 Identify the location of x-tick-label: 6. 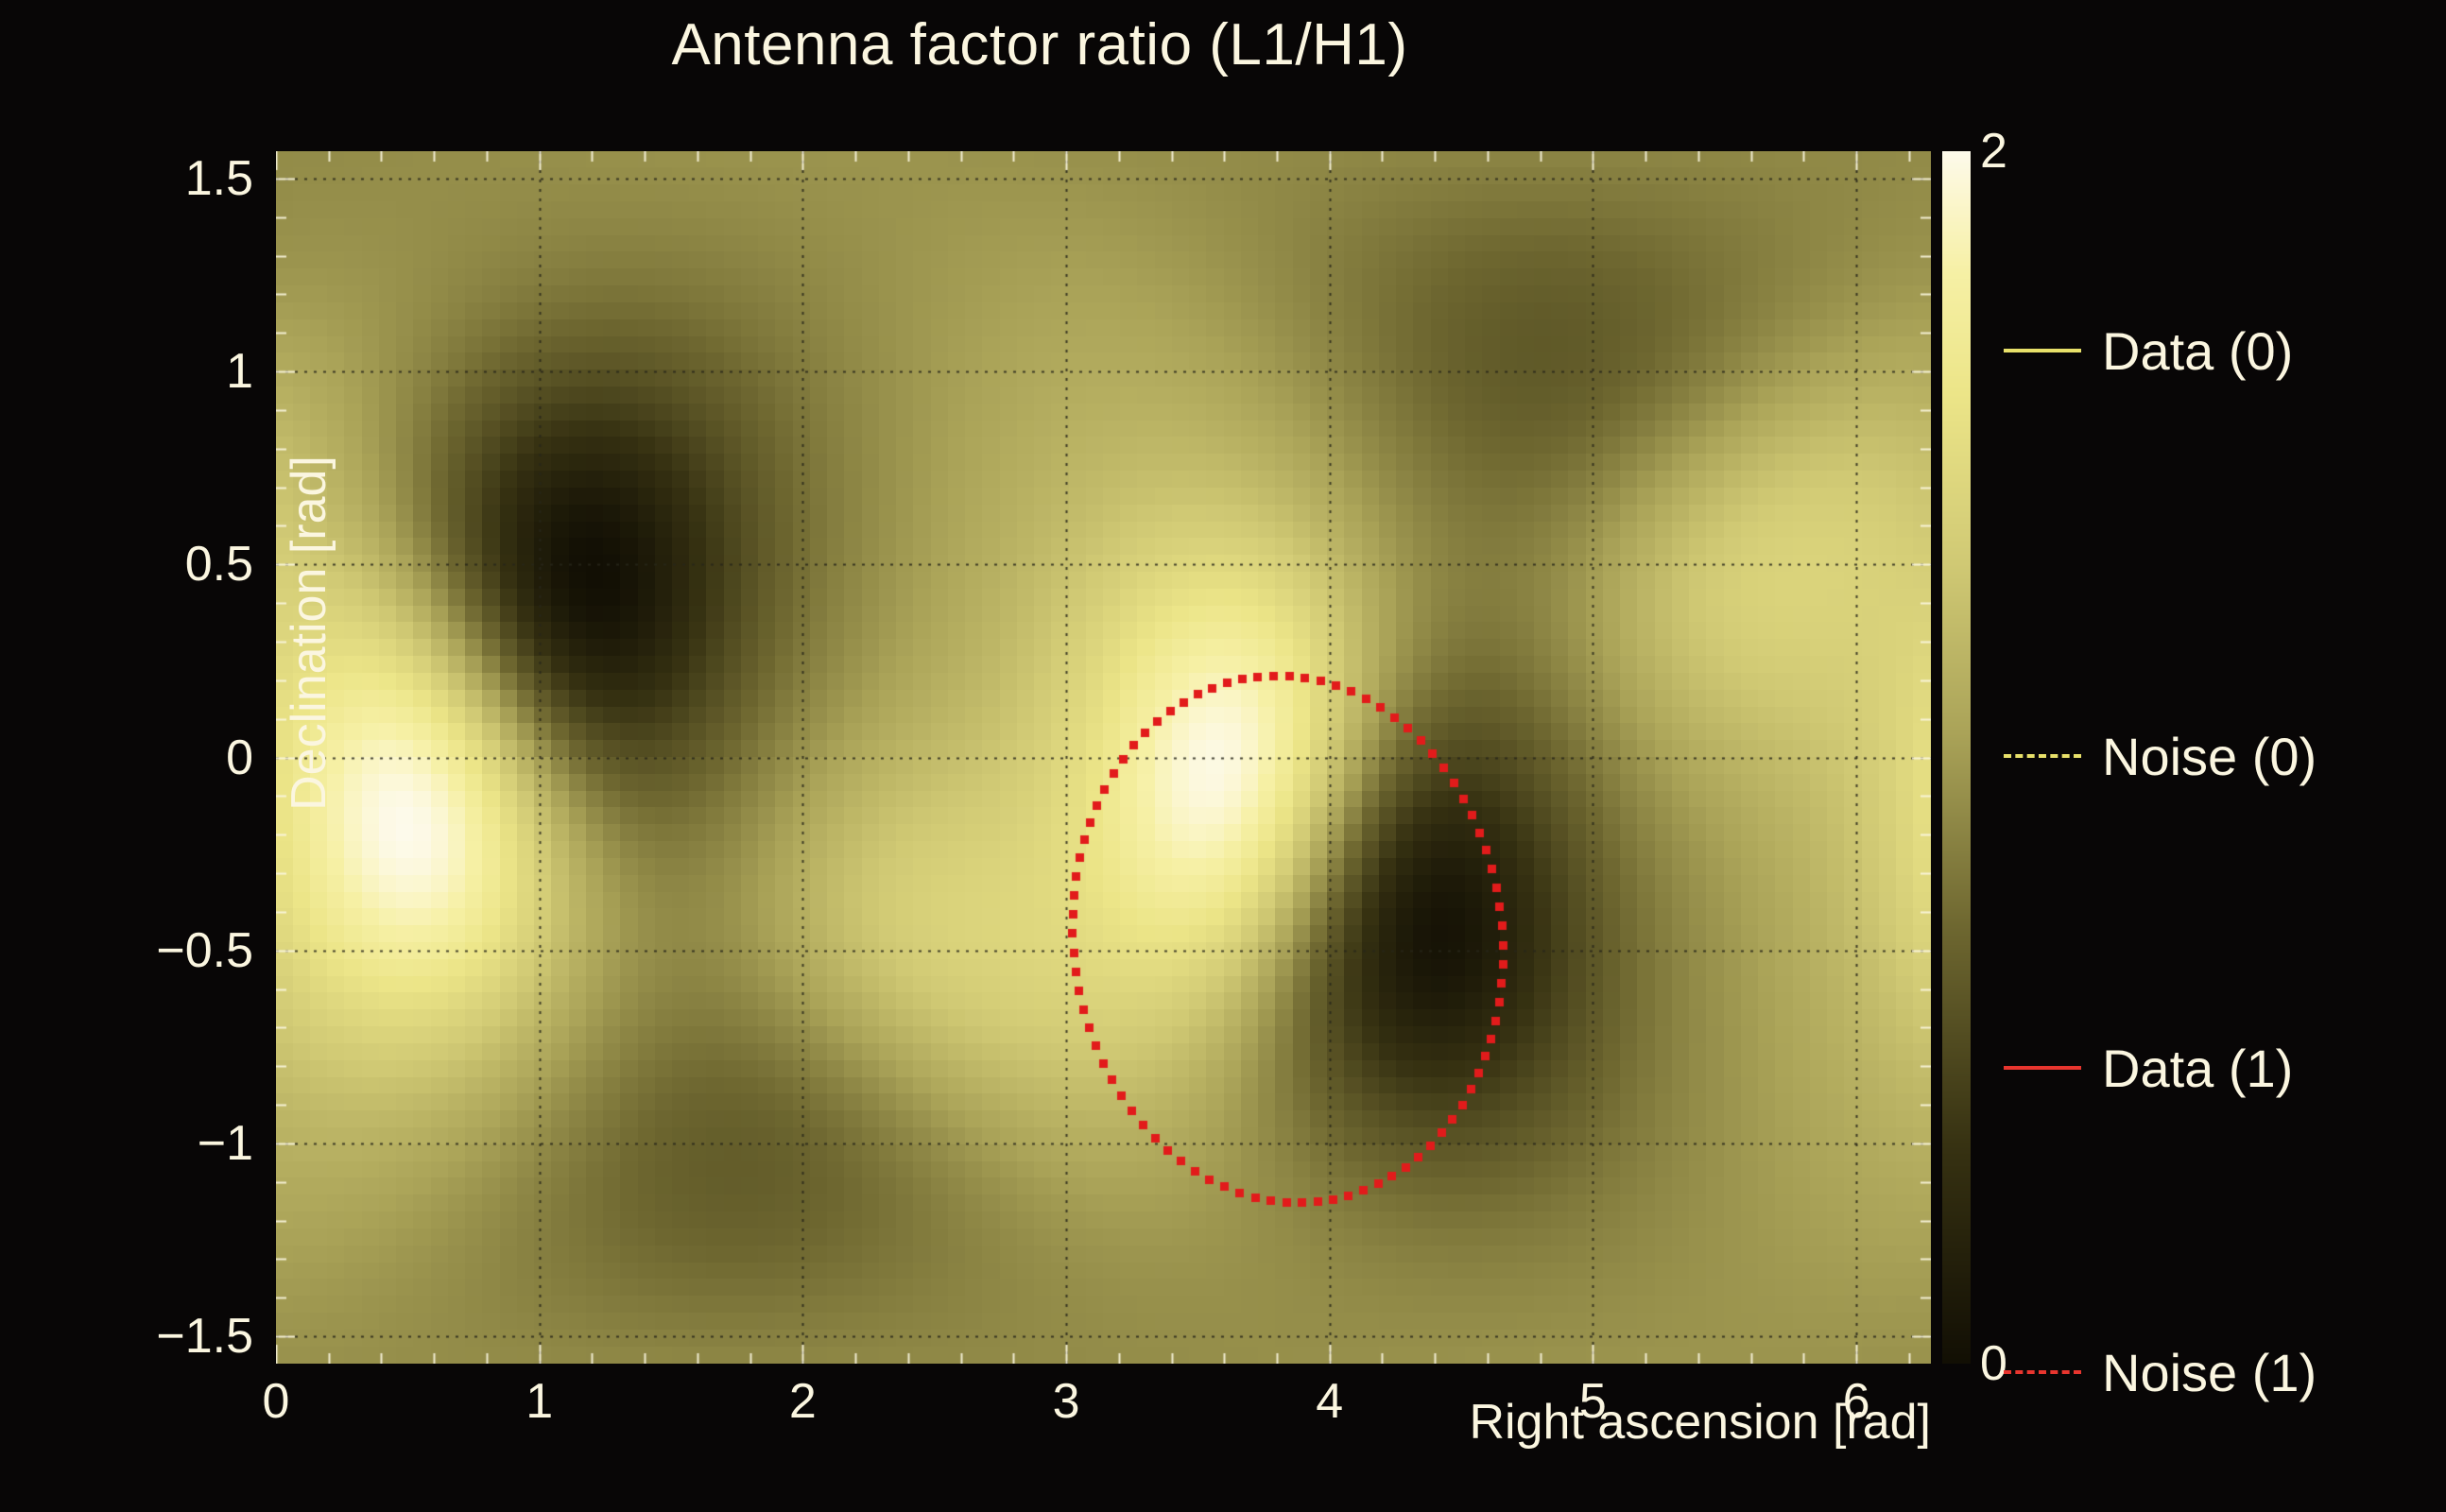
(1856, 1401).